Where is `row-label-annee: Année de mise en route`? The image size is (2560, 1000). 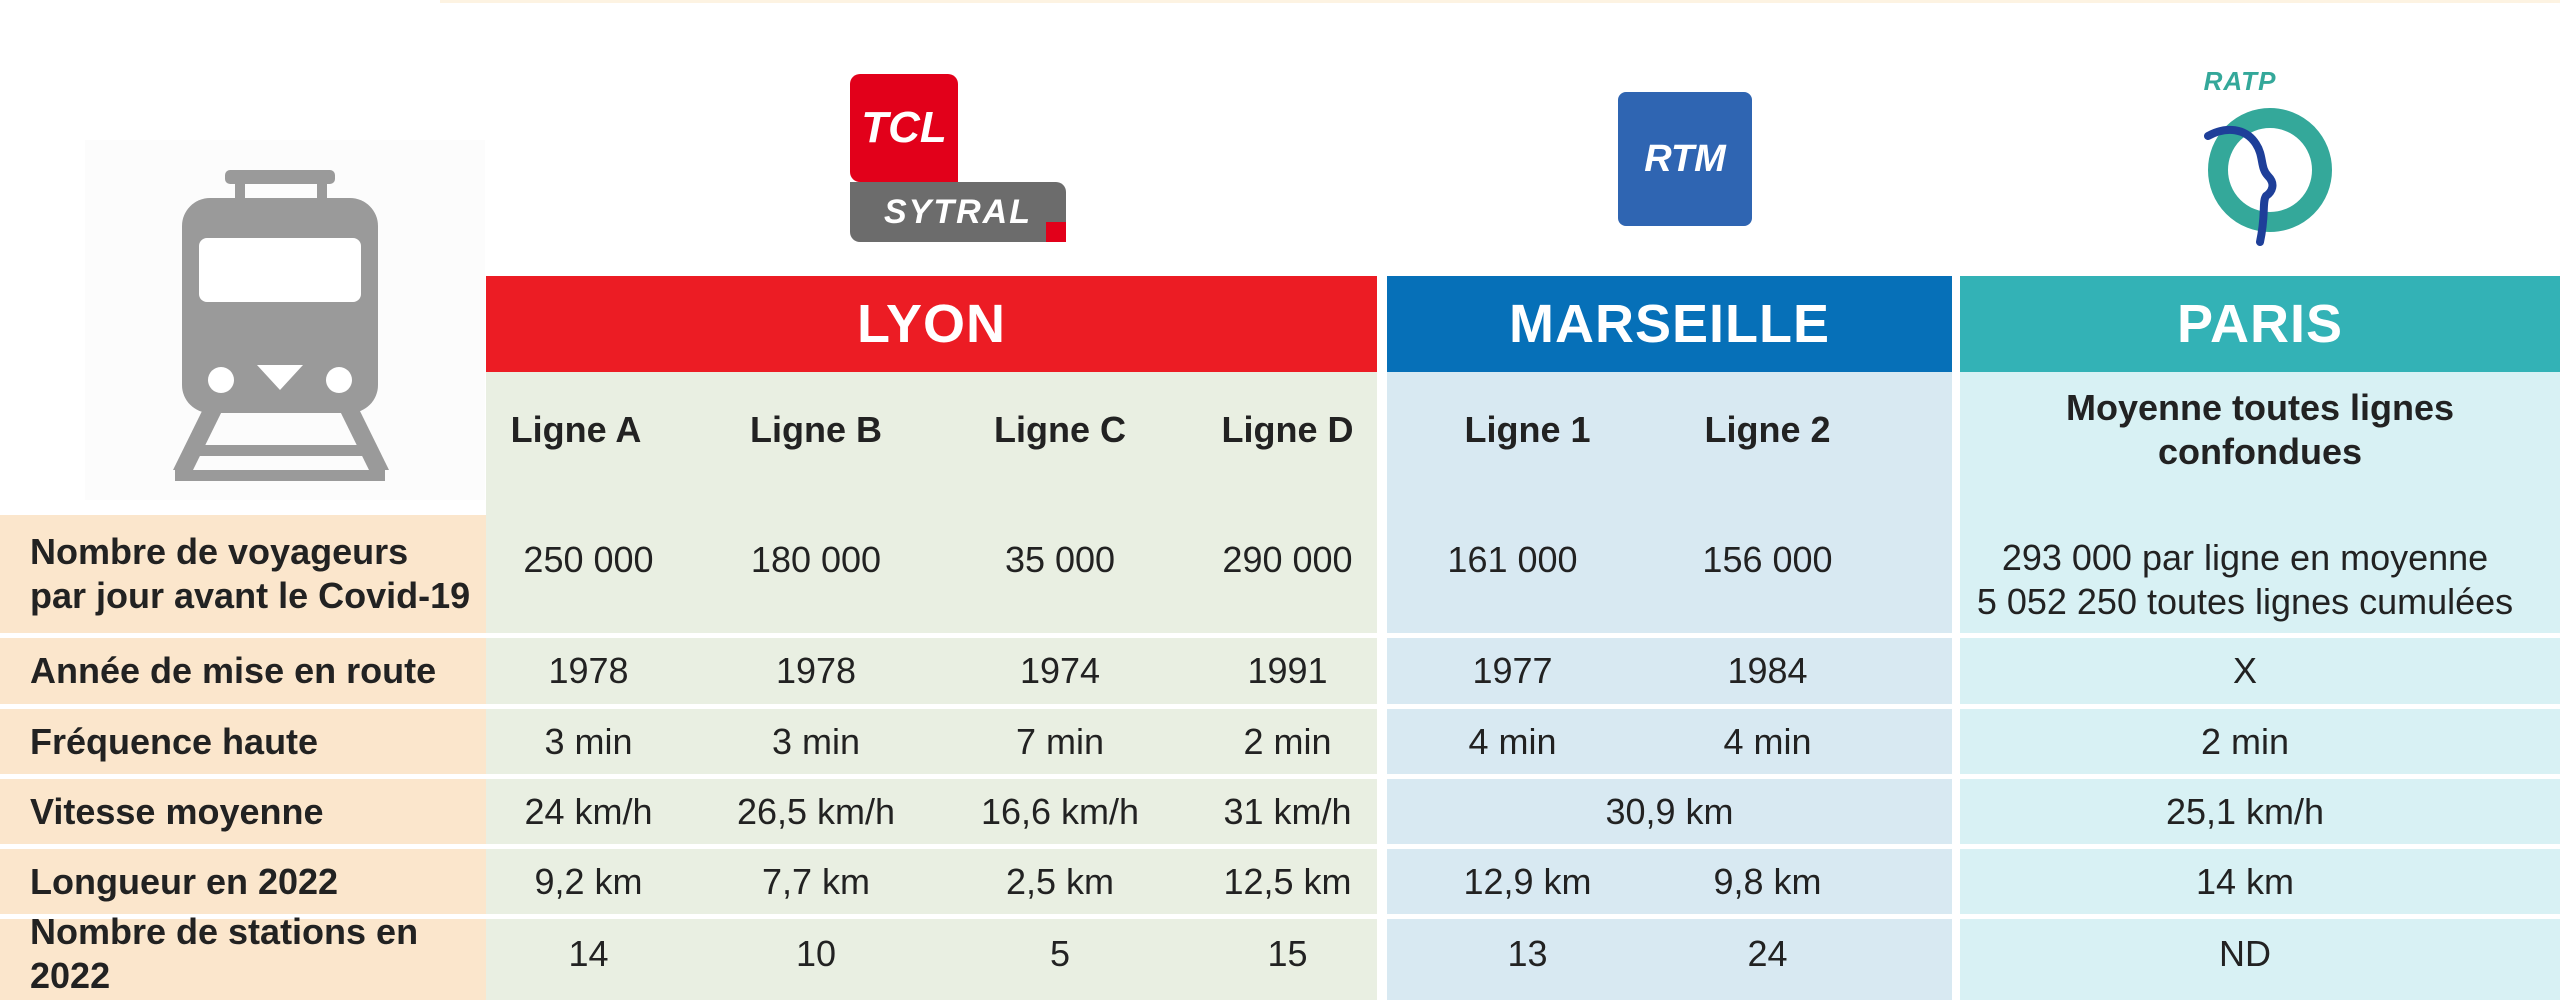 row-label-annee: Année de mise en route is located at coordinates (233, 670).